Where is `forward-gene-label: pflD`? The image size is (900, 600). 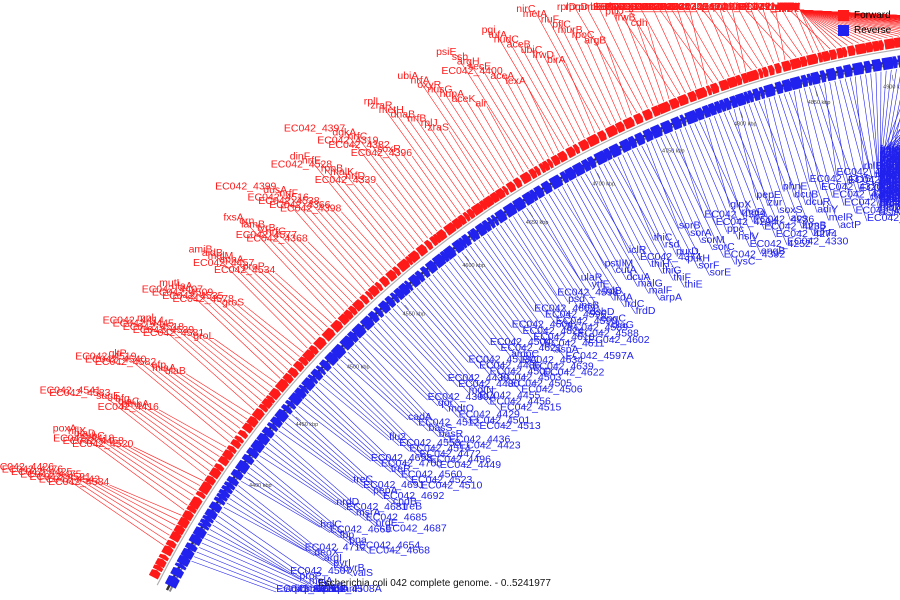
forward-gene-label: pflD is located at coordinates (614, 12).